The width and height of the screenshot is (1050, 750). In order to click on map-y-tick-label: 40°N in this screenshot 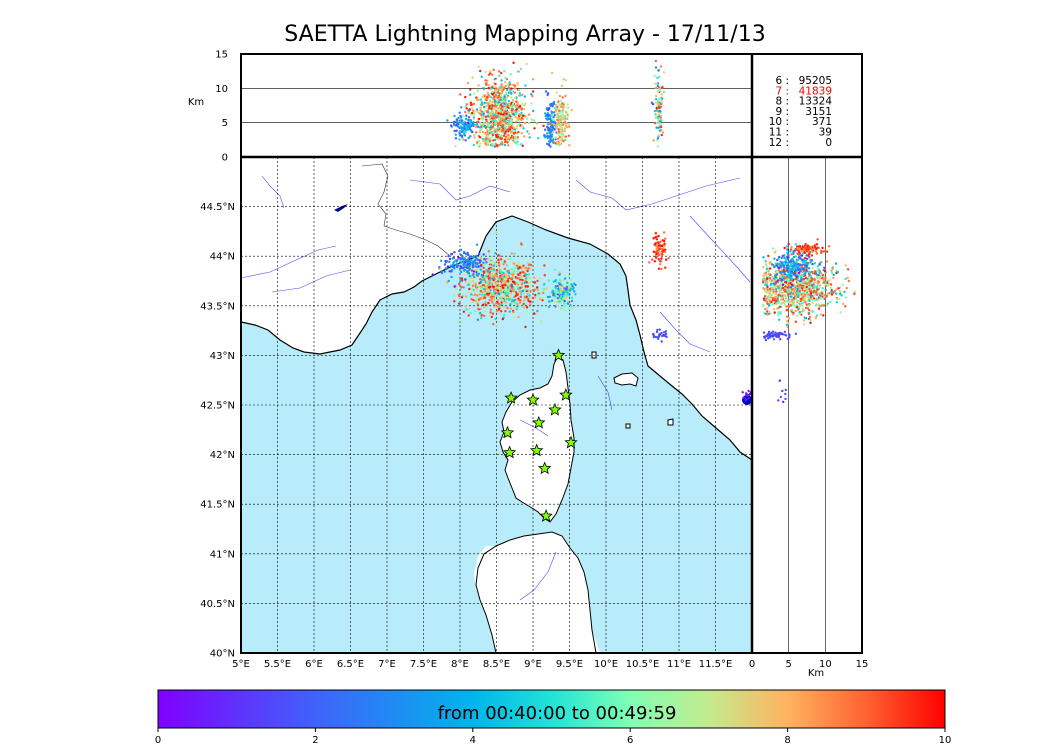, I will do `click(222, 654)`.